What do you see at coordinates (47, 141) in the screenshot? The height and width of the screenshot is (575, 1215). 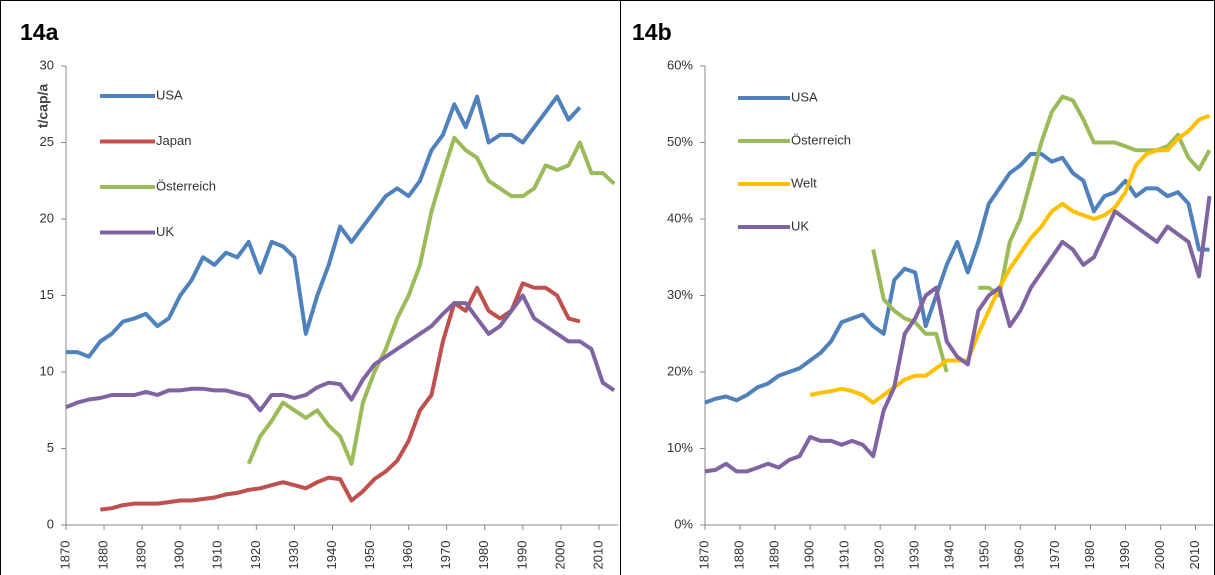 I see `y-tick-label: 25` at bounding box center [47, 141].